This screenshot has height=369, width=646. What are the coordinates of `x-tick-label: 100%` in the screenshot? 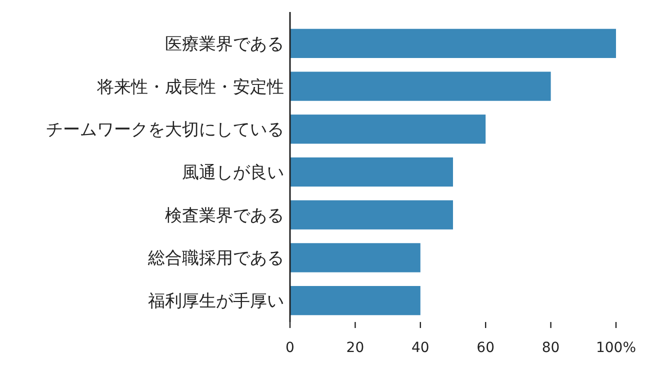 It's located at (616, 348).